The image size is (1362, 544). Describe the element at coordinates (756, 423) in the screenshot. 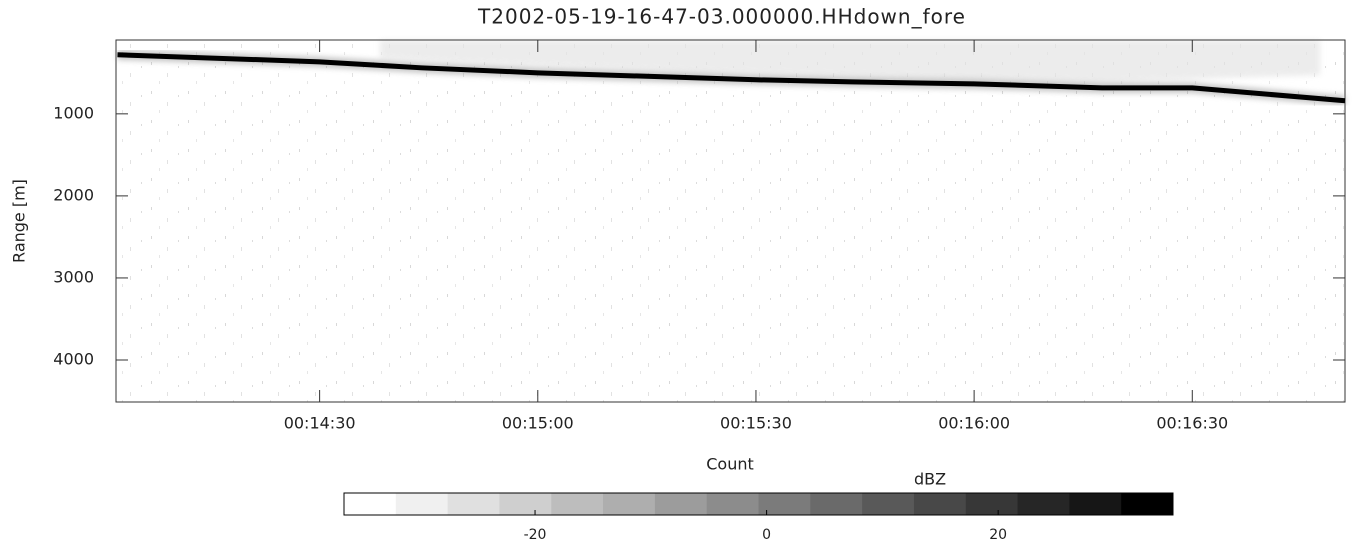

I see `x-tick-label: 00:15:30` at that location.